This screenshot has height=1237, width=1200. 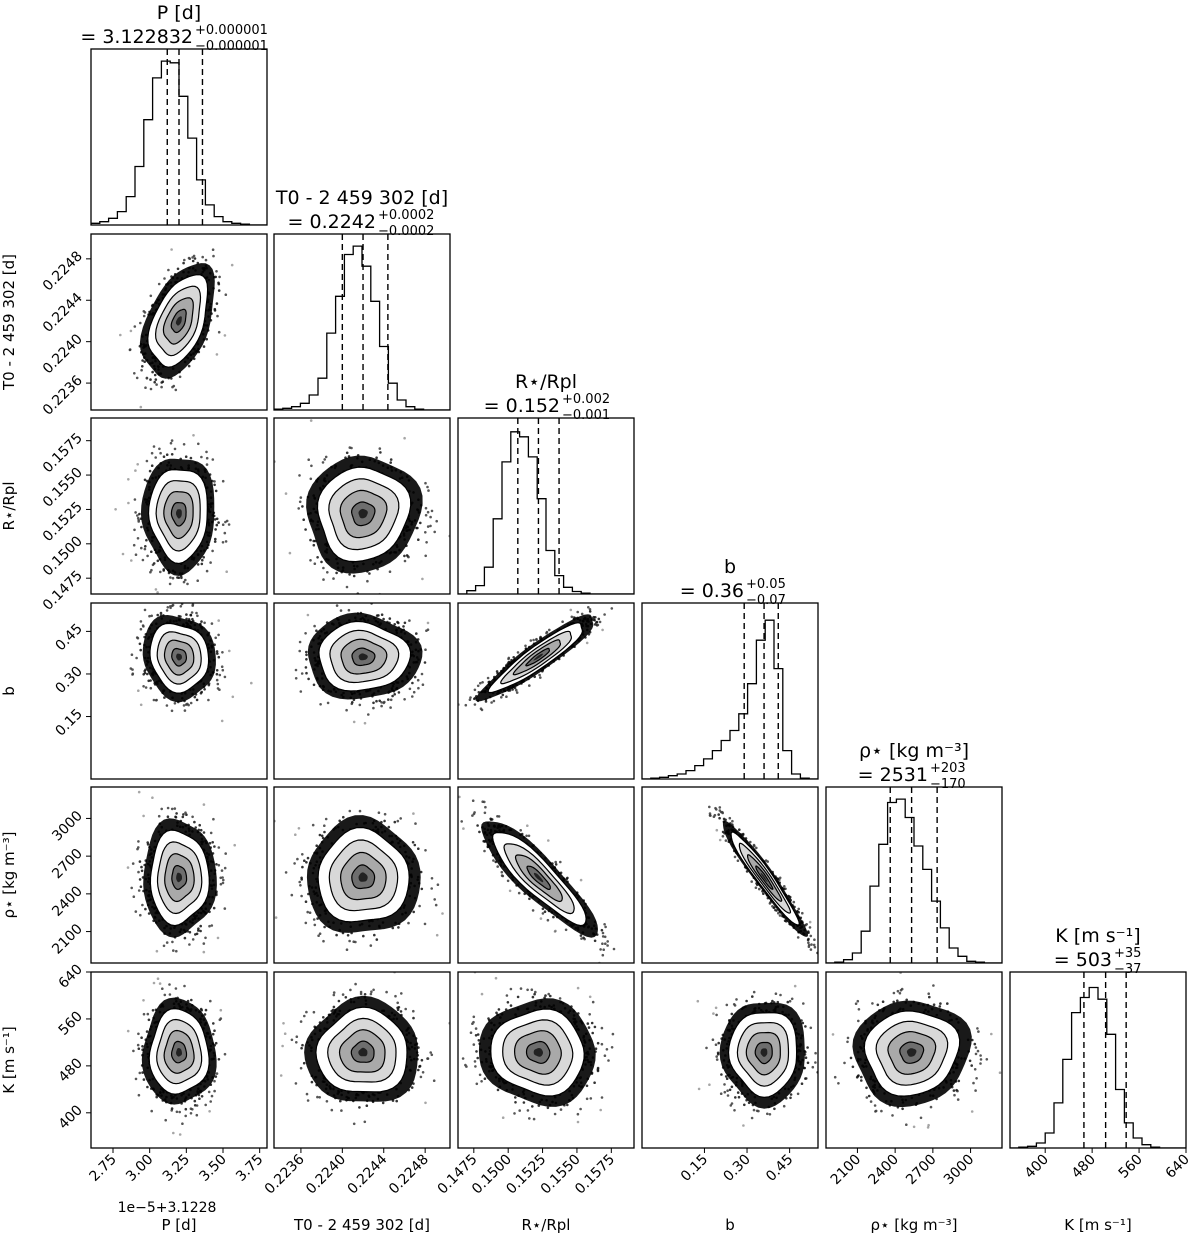 What do you see at coordinates (730, 567) in the screenshot?
I see `title-label-b: b` at bounding box center [730, 567].